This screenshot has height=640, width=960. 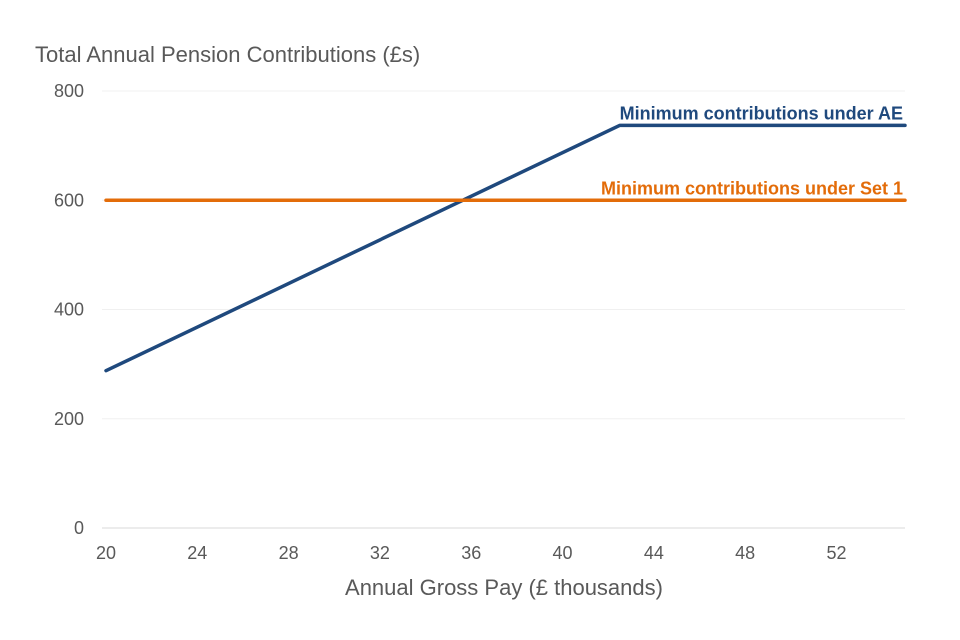 What do you see at coordinates (761, 113) in the screenshot?
I see `series-label-1: Minimum contributions under AE` at bounding box center [761, 113].